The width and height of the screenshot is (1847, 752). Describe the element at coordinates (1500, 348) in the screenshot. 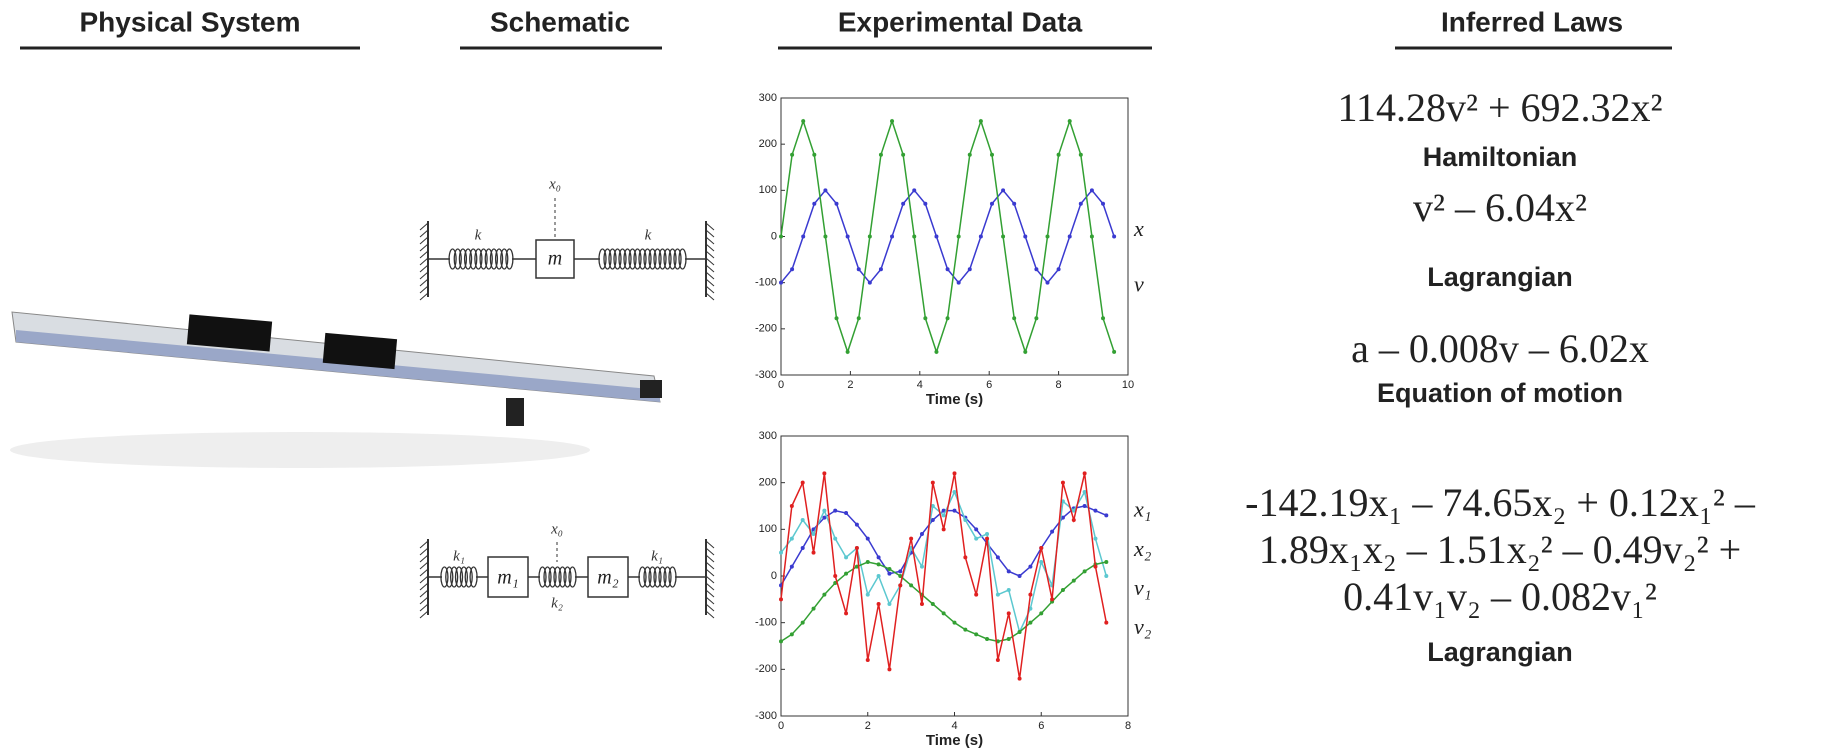

I see `equation: a – 0.008v – 6.02x` at that location.